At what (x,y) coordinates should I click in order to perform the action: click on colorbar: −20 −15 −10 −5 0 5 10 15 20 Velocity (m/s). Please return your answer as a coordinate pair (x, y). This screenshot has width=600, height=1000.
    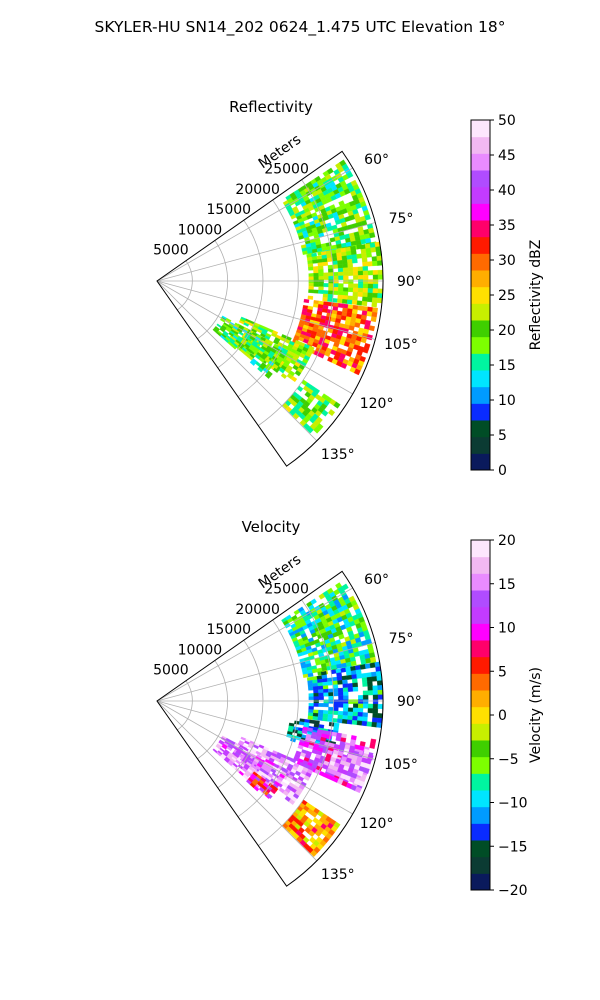
    Looking at the image, I should click on (507, 716).